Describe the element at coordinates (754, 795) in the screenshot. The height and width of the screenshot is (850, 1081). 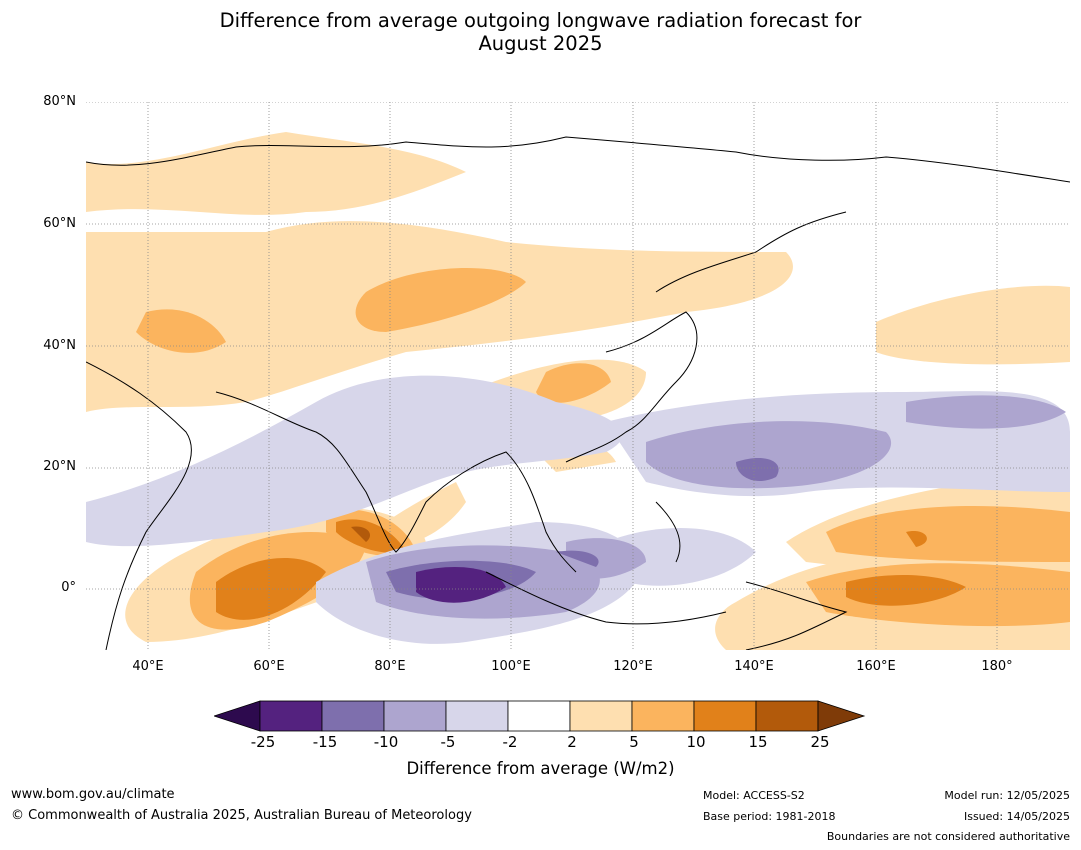
I see `model-text: Model: ACCESS-S2` at that location.